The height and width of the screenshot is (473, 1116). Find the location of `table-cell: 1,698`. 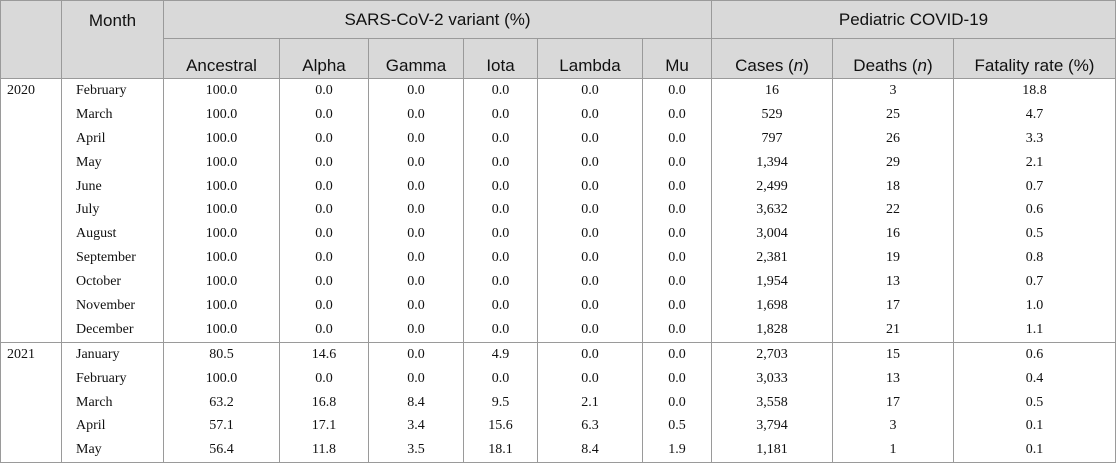

table-cell: 1,698 is located at coordinates (772, 306).